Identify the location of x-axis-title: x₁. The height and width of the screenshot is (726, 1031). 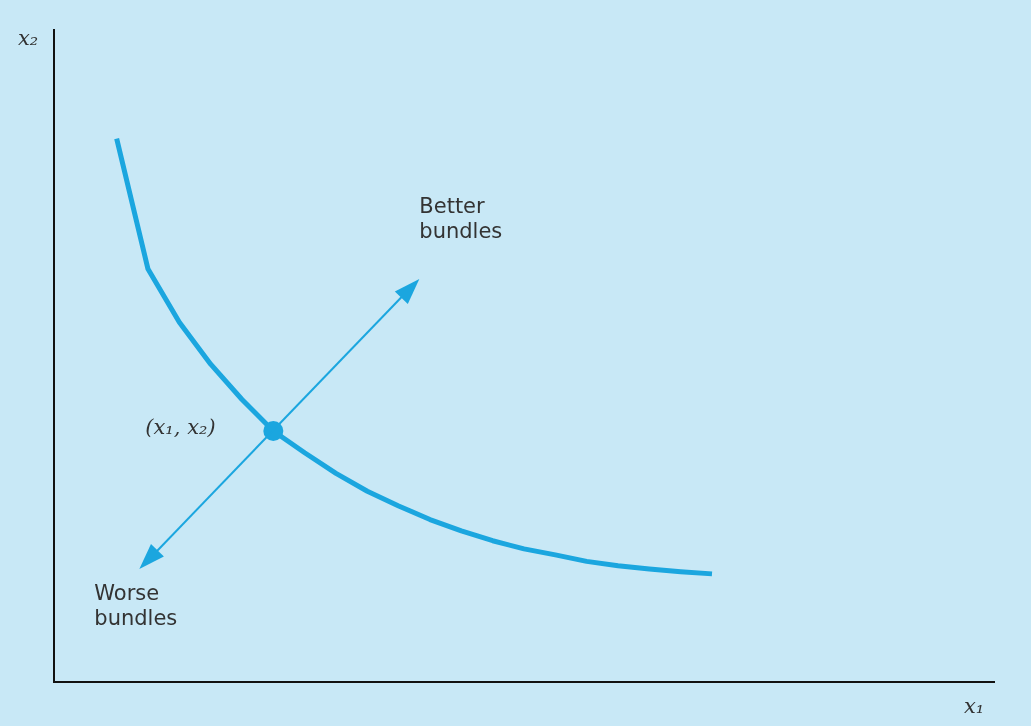
(974, 707).